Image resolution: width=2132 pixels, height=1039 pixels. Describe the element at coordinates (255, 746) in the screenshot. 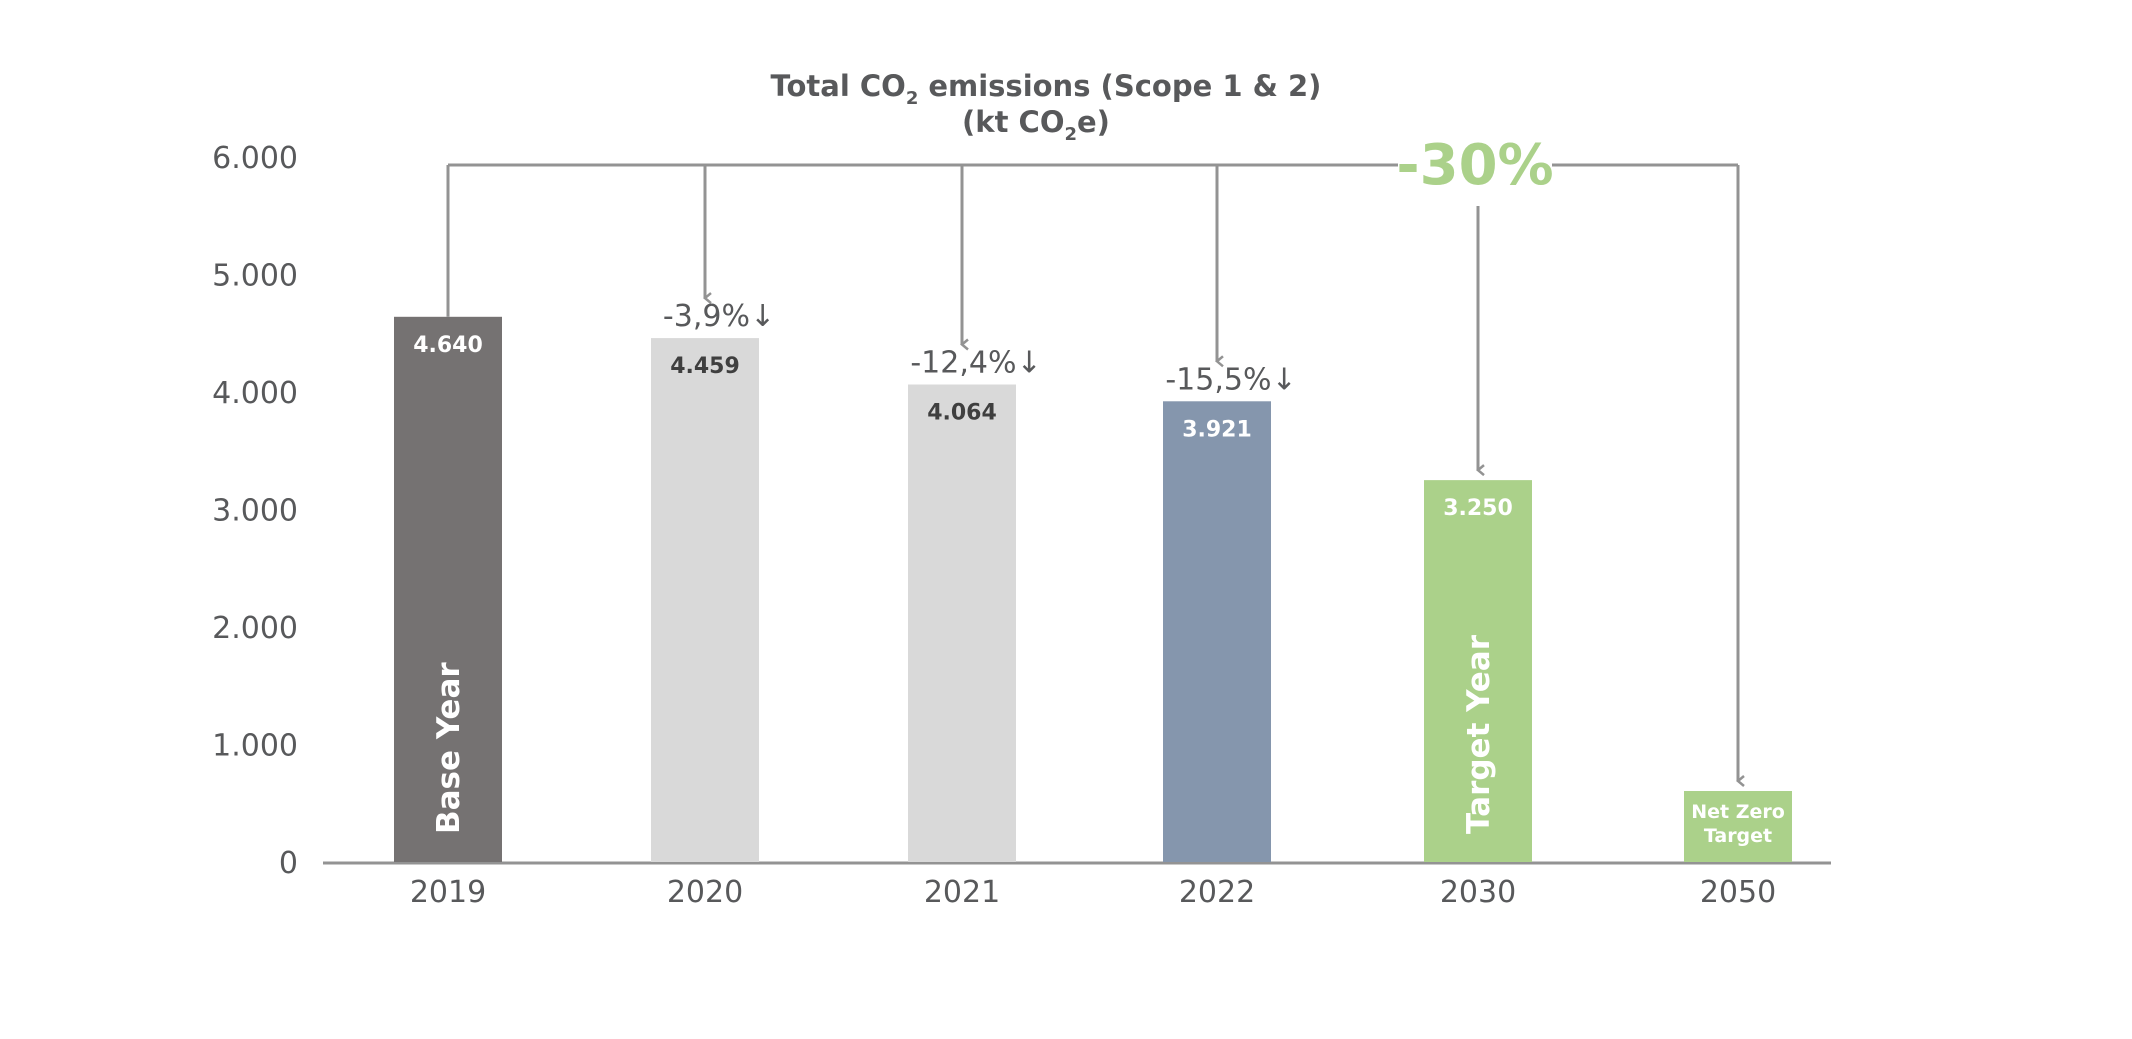

I see `y-tick-label: 1.000` at that location.